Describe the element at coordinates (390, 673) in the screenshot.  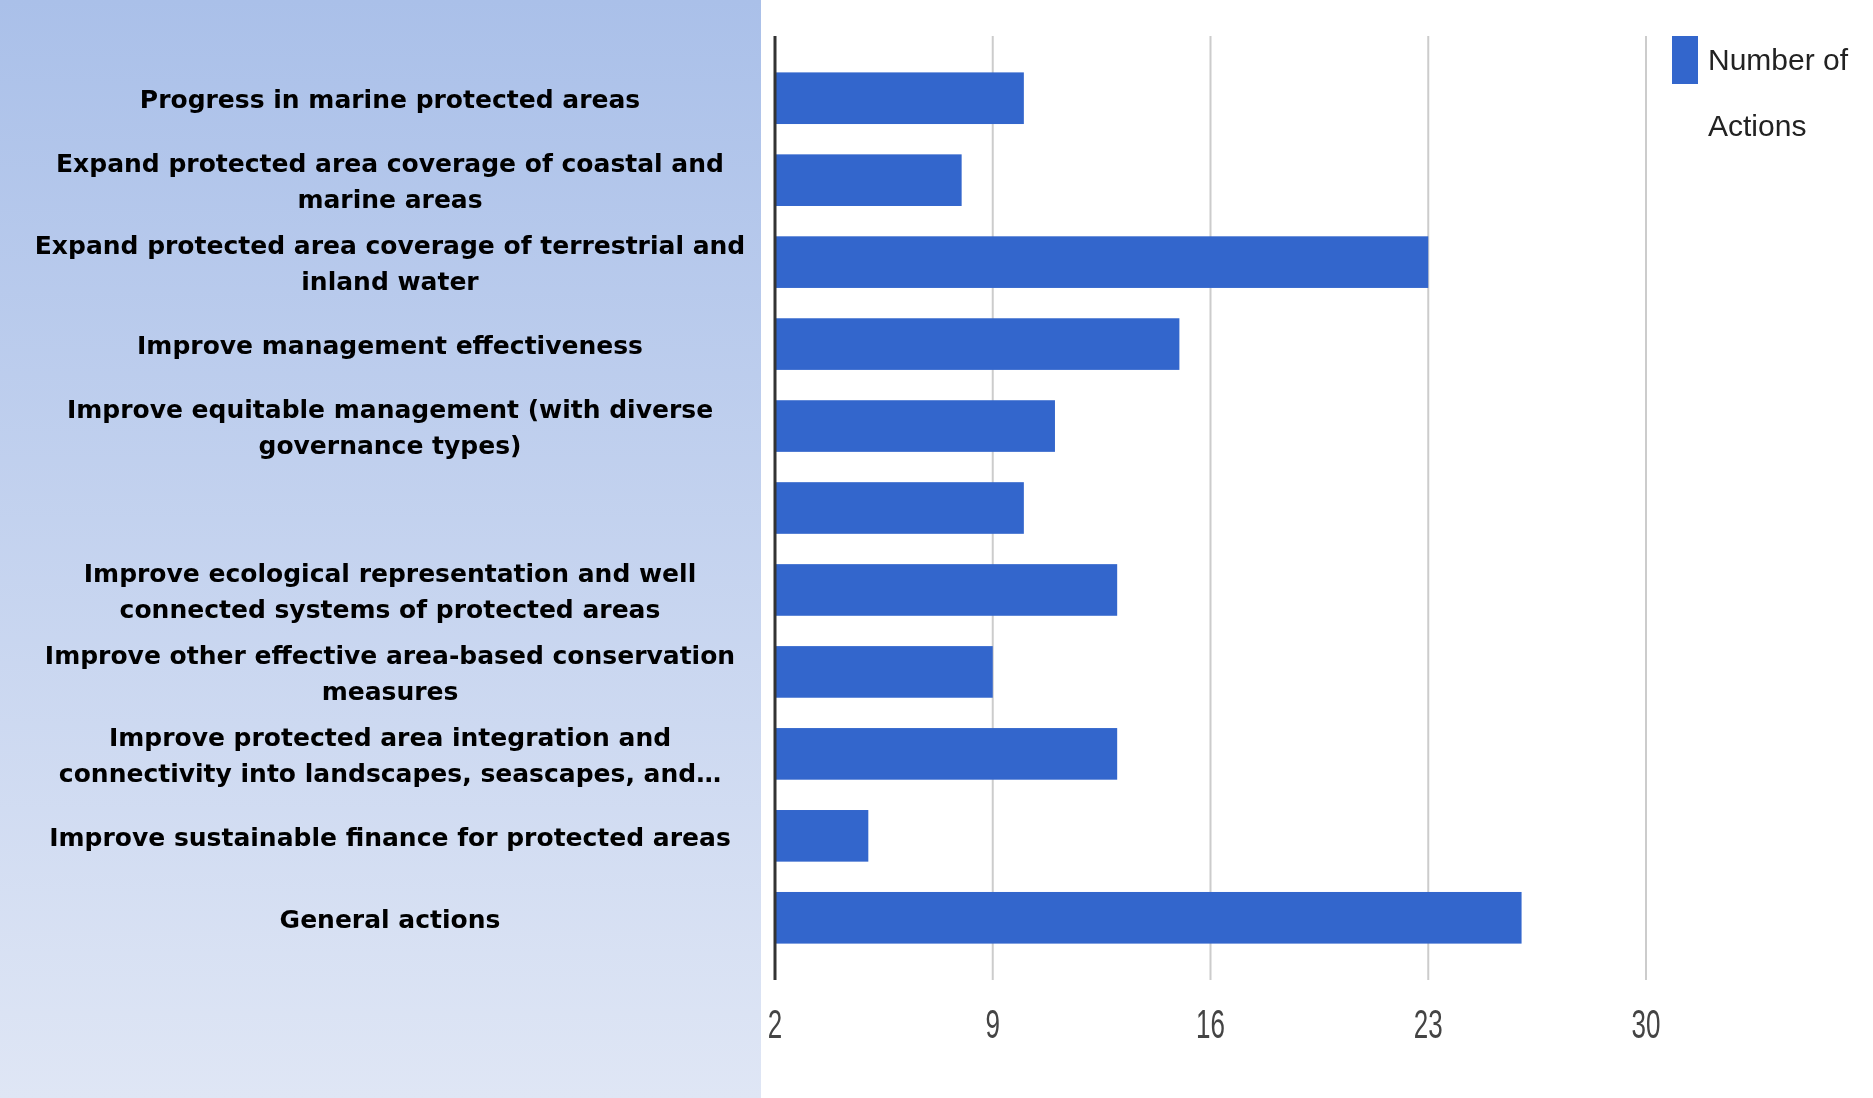
I see `y-tick-label: Improve other effective area-based conservation measures` at that location.